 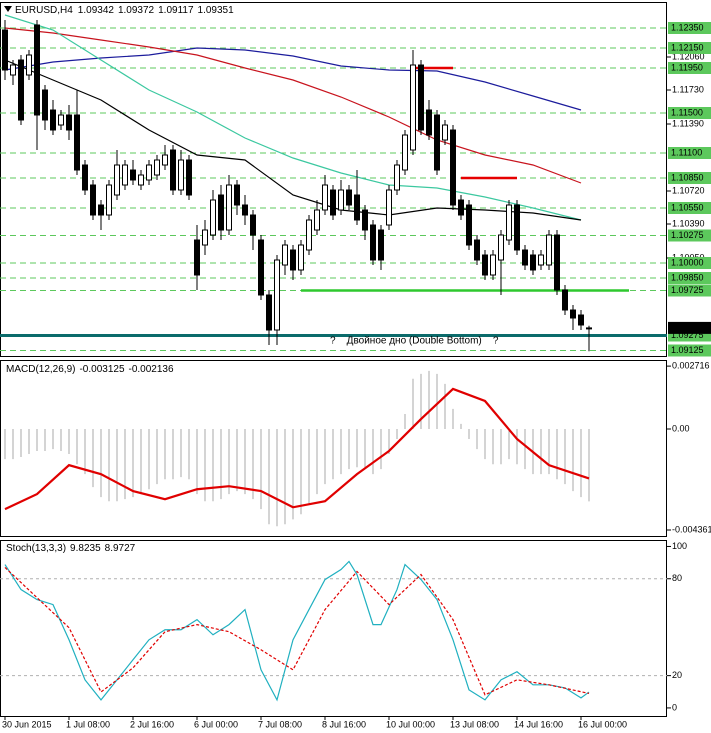 I want to click on y-tick-label: 80, so click(x=677, y=578).